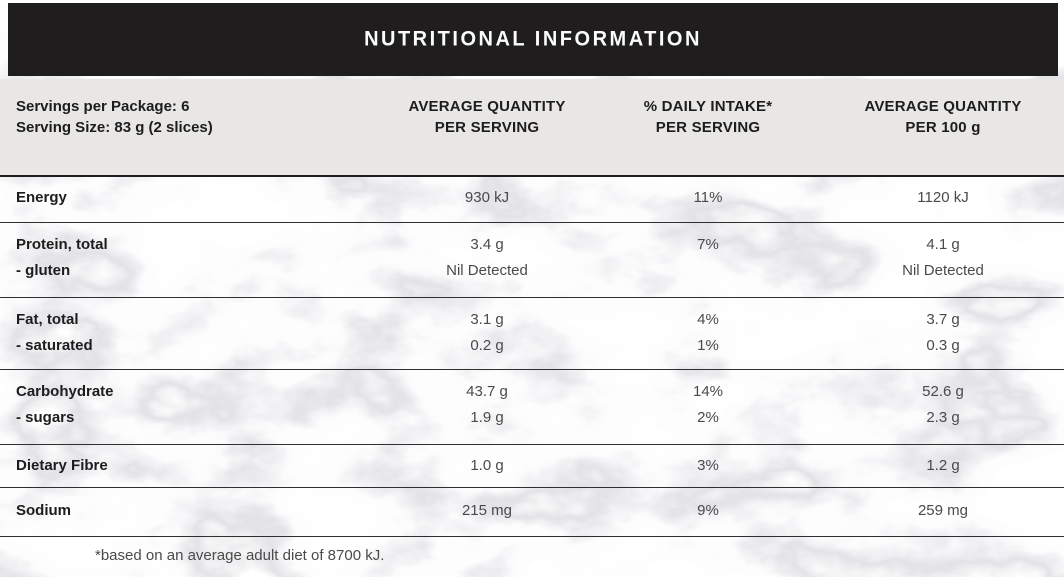  I want to click on value-per-100g: 0.3 g, so click(943, 345).